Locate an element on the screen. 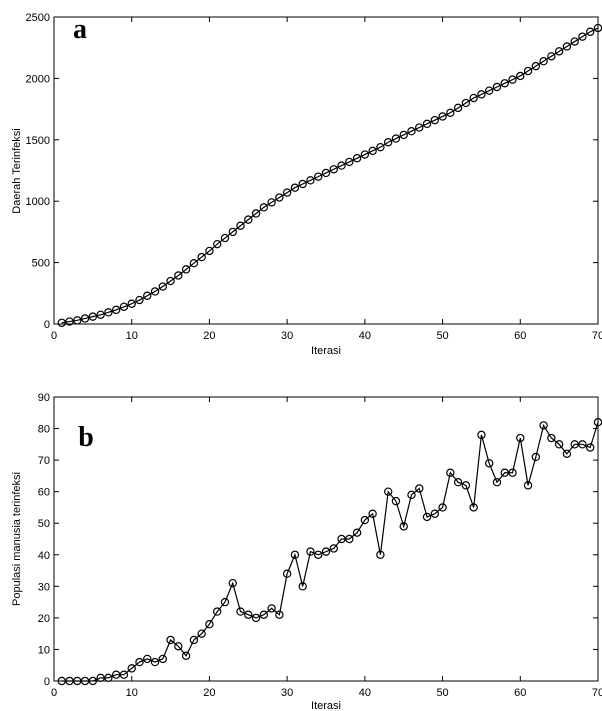 The width and height of the screenshot is (602, 711). panel-a-x-axis-label: Iterasi is located at coordinates (326, 351).